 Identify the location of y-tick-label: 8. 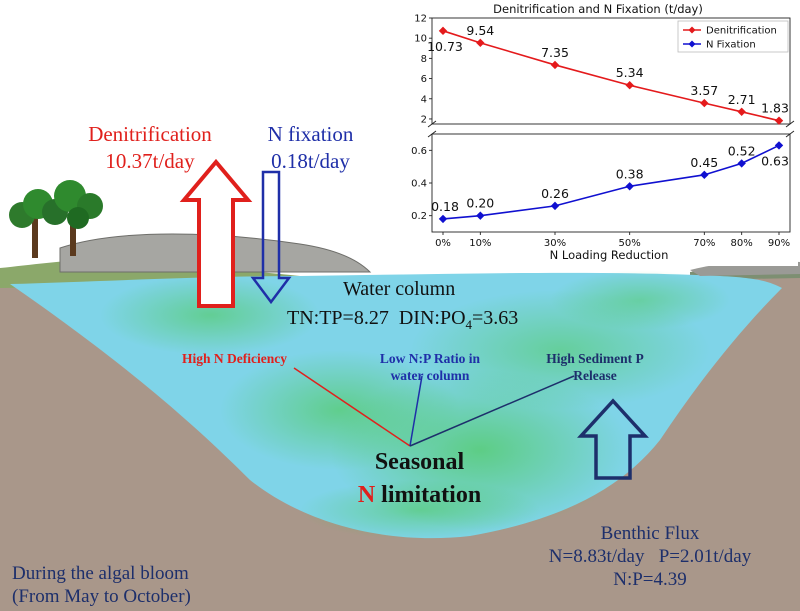
(424, 59).